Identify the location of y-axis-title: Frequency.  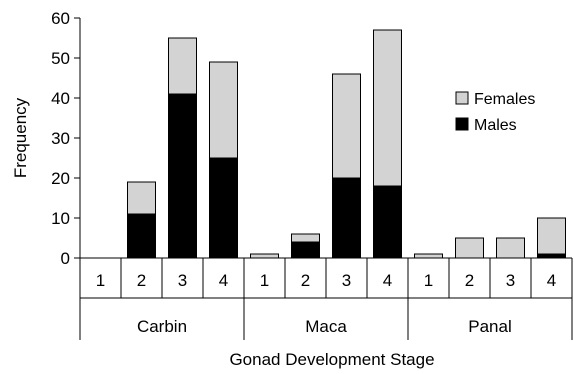
(20, 137).